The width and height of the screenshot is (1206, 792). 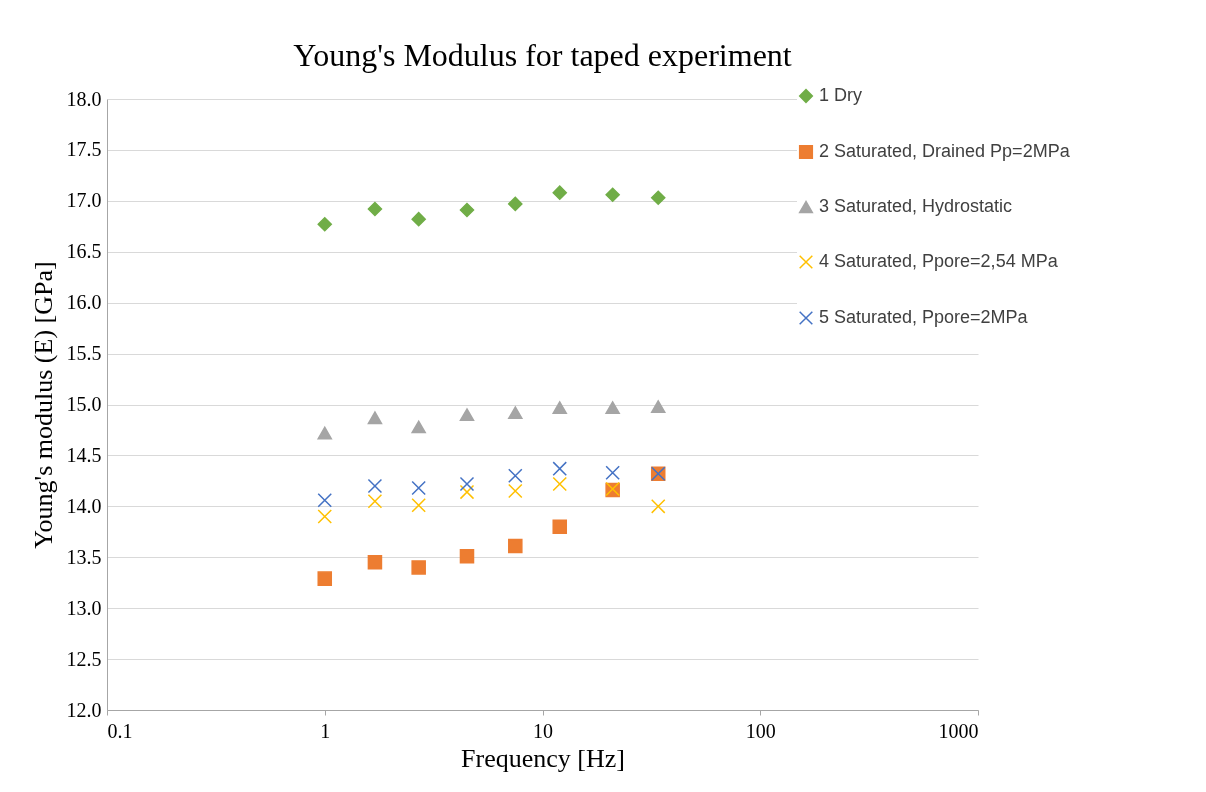 What do you see at coordinates (958, 730) in the screenshot?
I see `x-tick-label: 1000` at bounding box center [958, 730].